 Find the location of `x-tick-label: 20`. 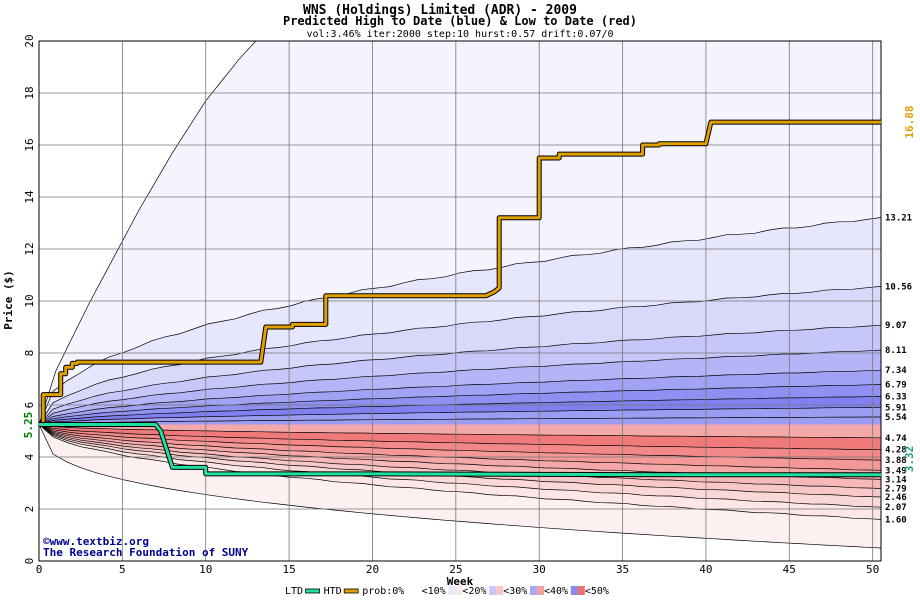

x-tick-label: 20 is located at coordinates (372, 569).